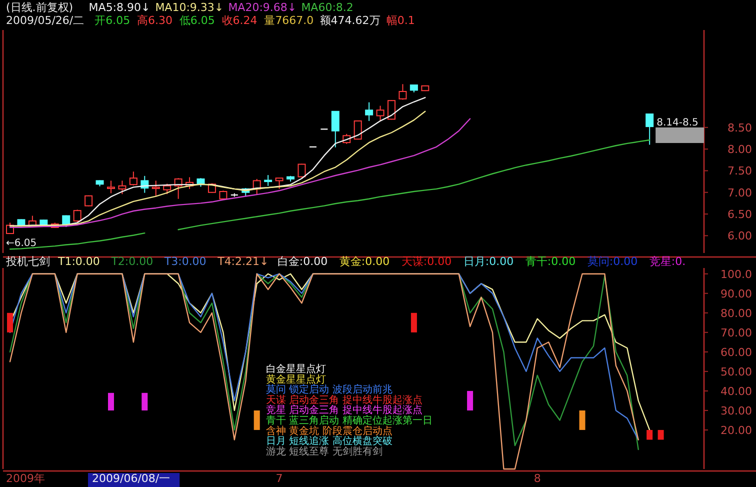 Image resolution: width=756 pixels, height=487 pixels. What do you see at coordinates (736, 371) in the screenshot?
I see `y-tick-label: 50.00` at bounding box center [736, 371].